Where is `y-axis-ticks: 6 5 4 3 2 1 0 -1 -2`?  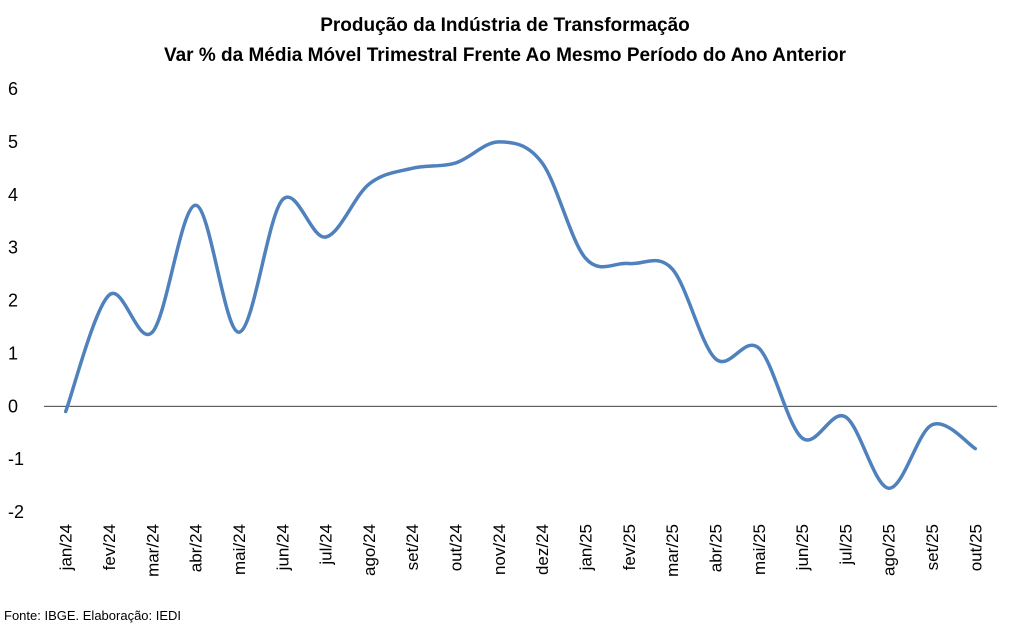 y-axis-ticks: 6 5 4 3 2 1 0 -1 -2 is located at coordinates (16, 300).